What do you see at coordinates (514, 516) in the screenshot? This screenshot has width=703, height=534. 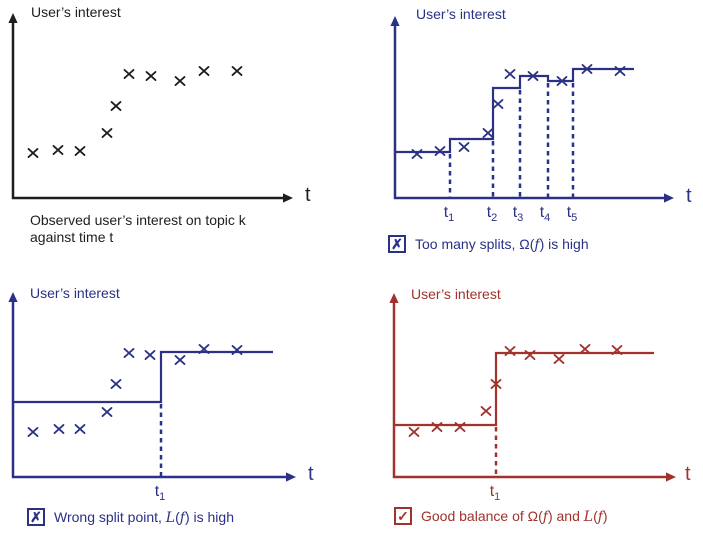 I see `caption-text: Good balance of Ω(f) and L(f)` at bounding box center [514, 516].